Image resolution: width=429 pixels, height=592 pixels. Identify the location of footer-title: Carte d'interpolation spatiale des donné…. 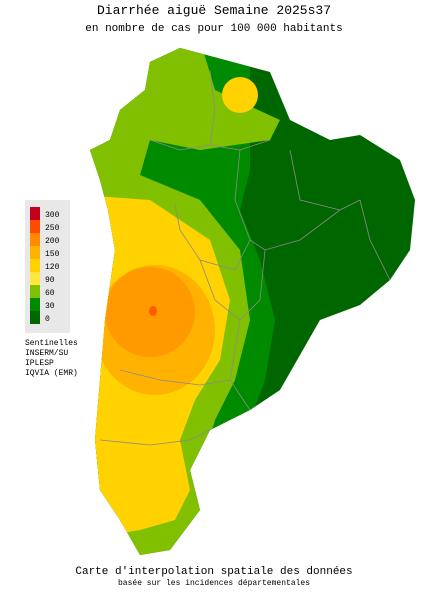
(213, 572).